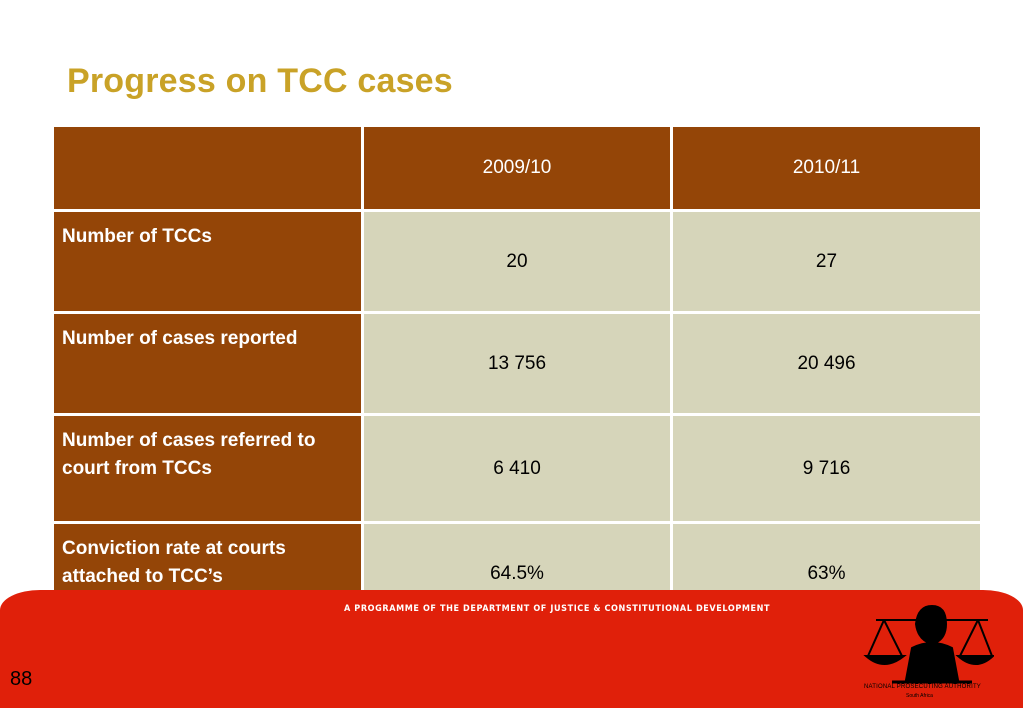 This screenshot has height=708, width=1023. Describe the element at coordinates (919, 696) in the screenshot. I see `logo-subtitle: South Africa` at that location.